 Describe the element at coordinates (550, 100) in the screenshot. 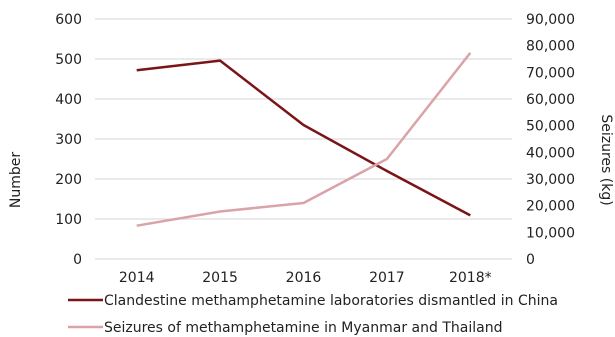

I see `right-tick-label: 60,000` at that location.